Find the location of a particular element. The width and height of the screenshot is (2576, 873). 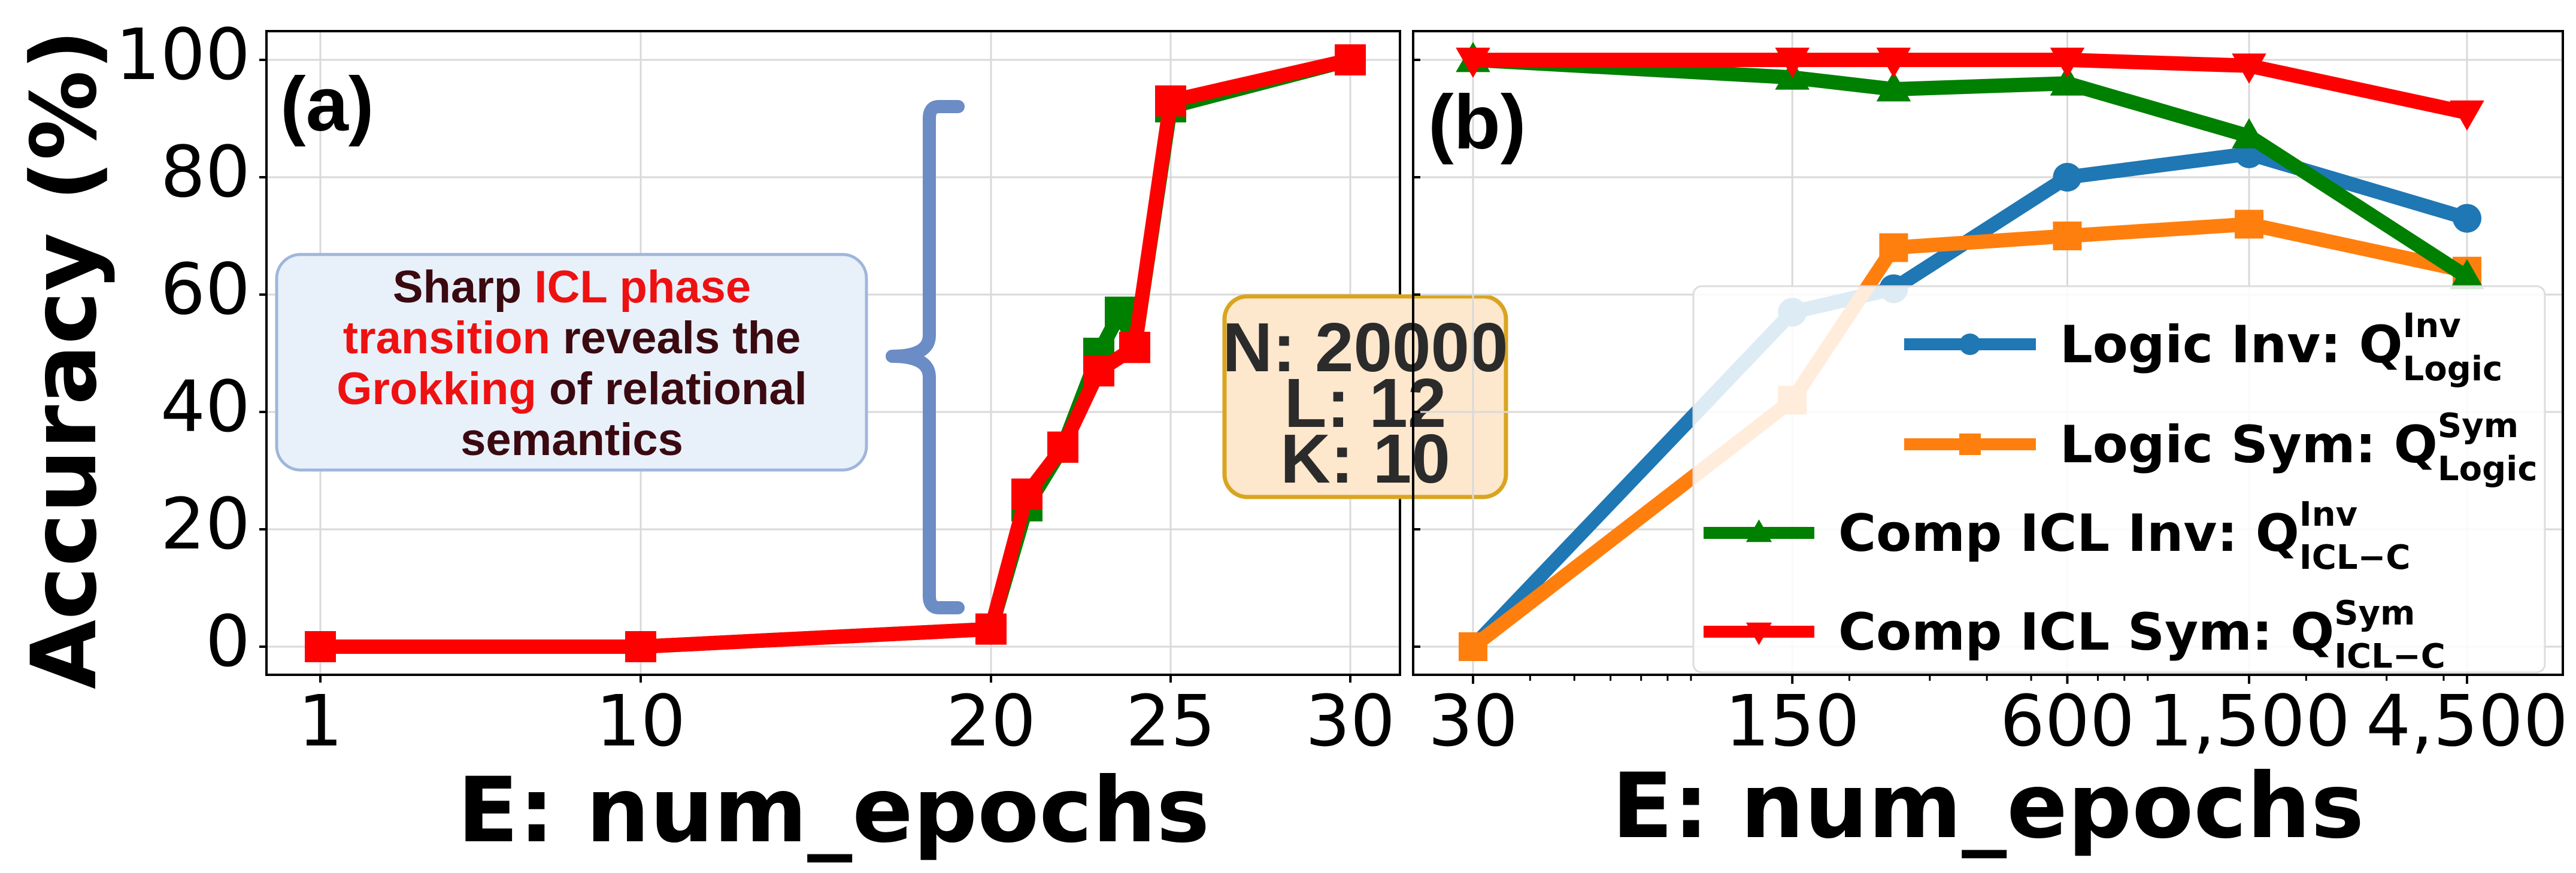

panel-a-x-ticks: 1 10 20 25 30 is located at coordinates (846, 718).